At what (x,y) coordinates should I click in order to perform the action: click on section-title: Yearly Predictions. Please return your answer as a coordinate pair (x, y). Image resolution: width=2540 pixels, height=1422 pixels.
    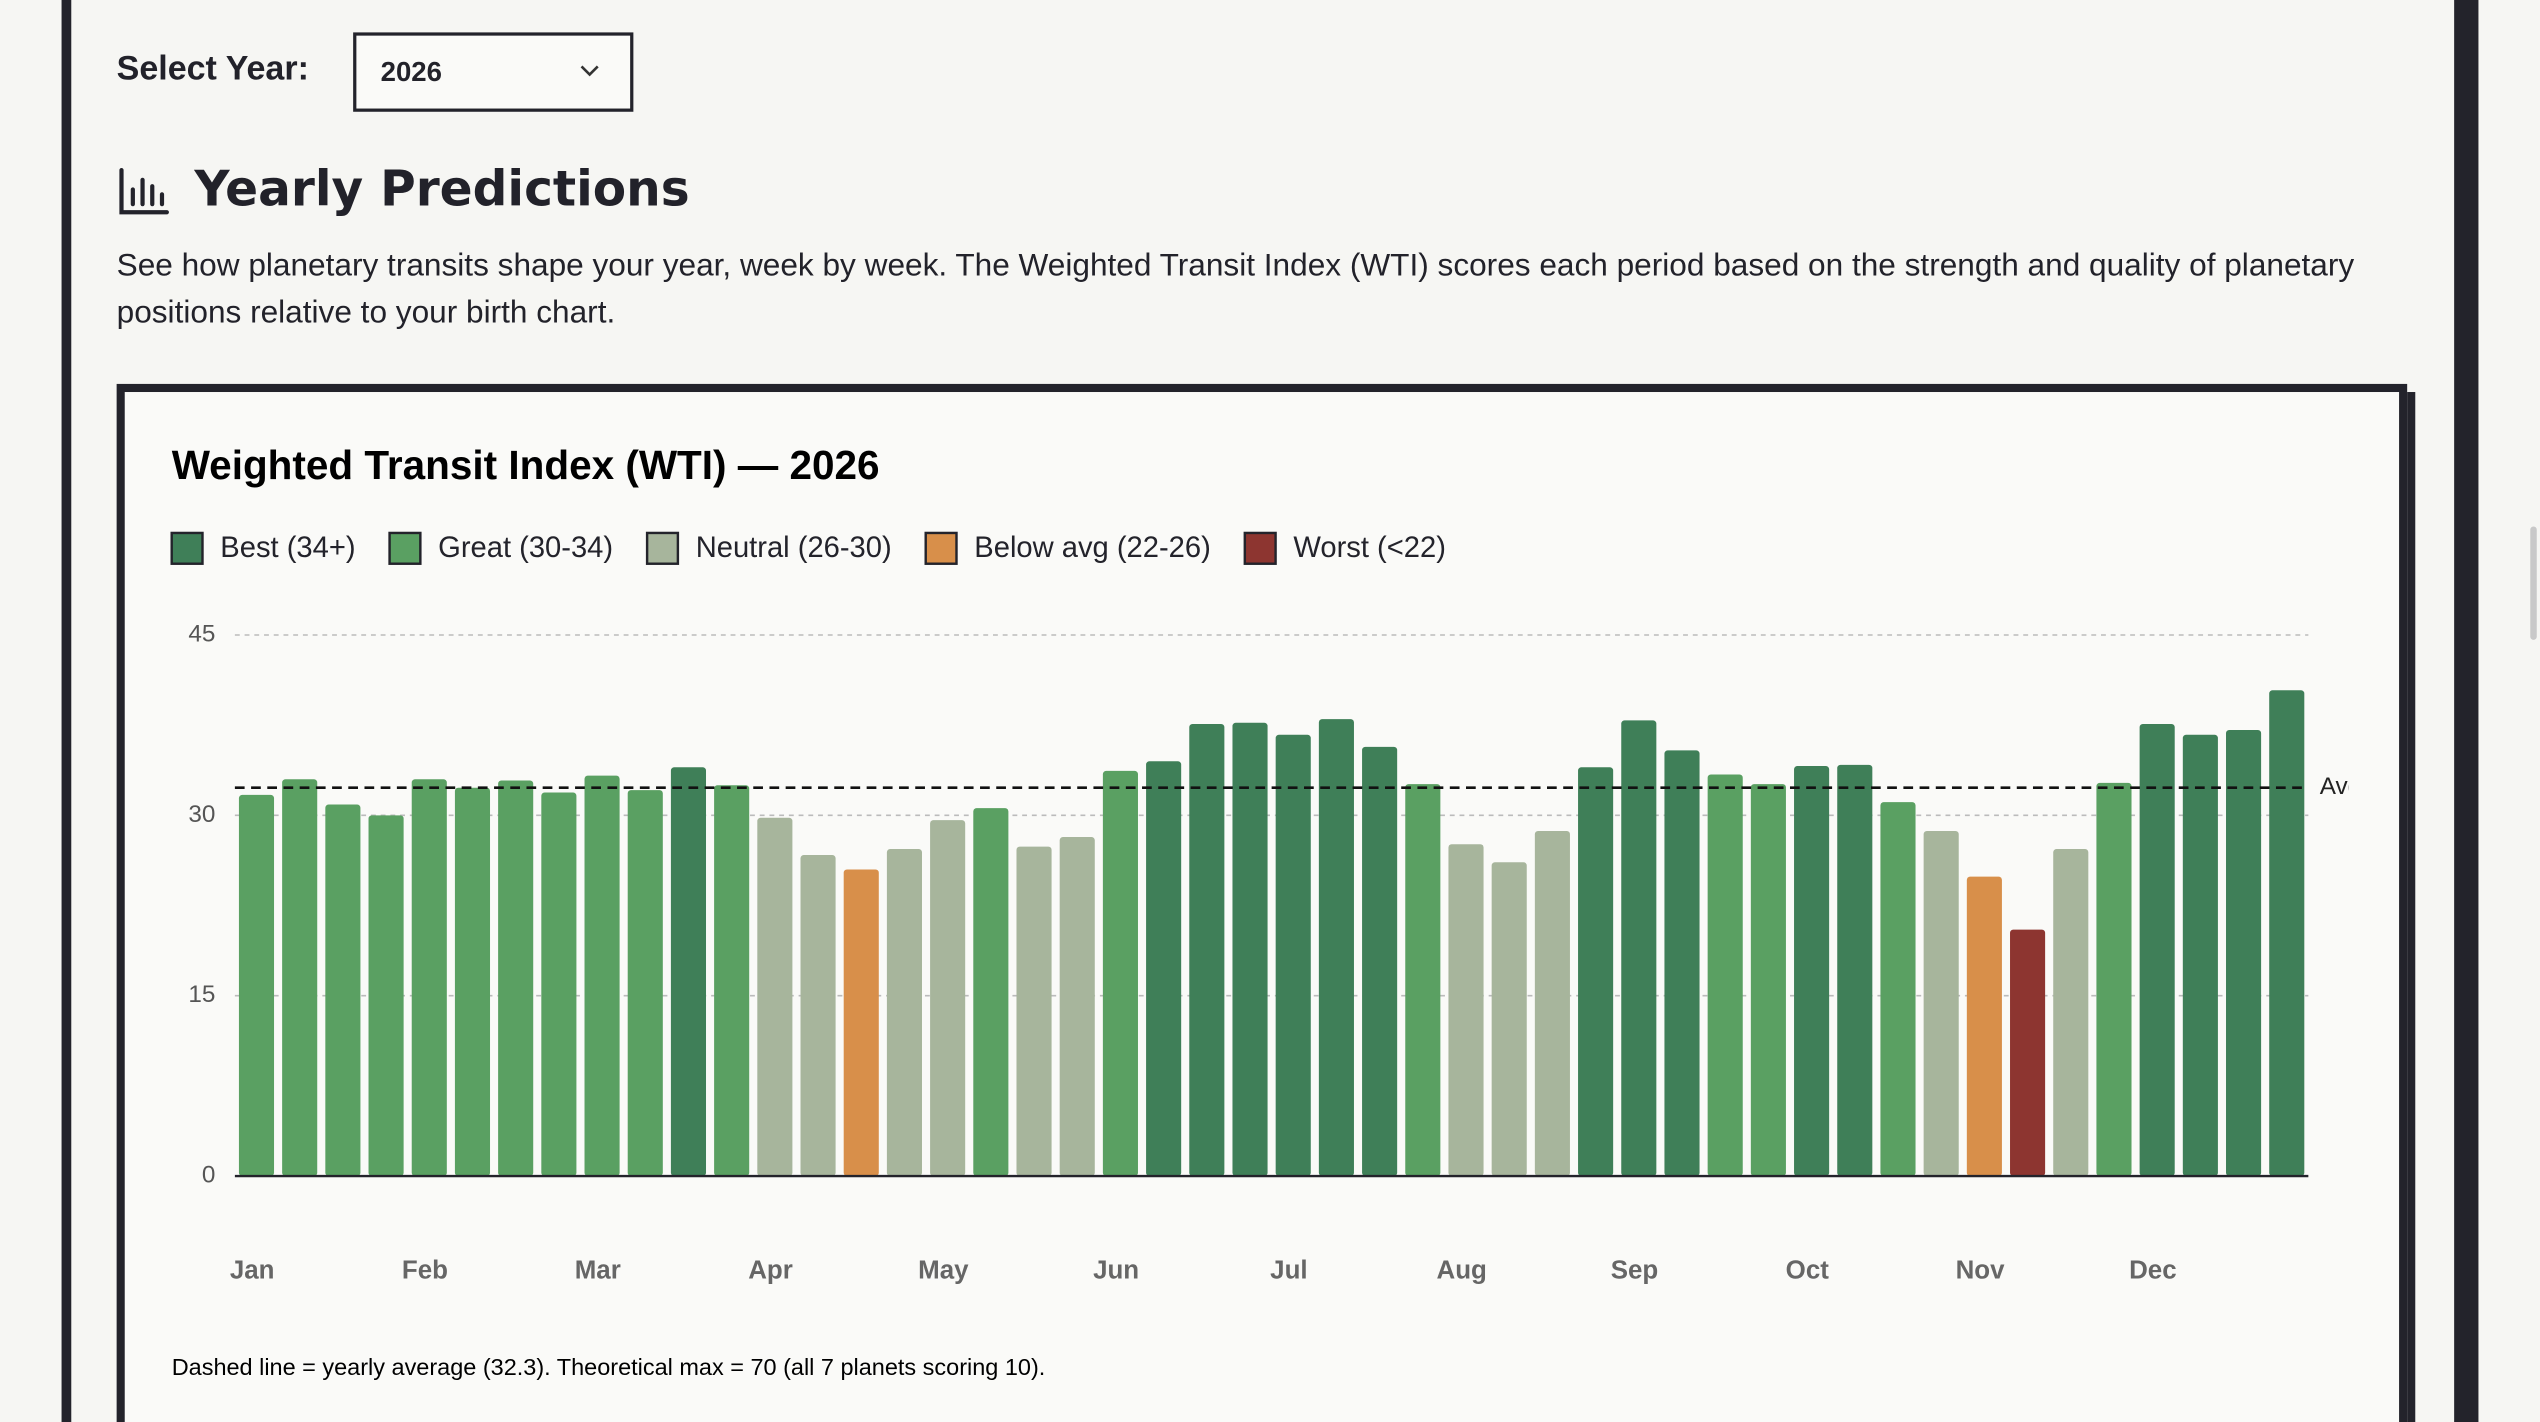
    Looking at the image, I should click on (442, 190).